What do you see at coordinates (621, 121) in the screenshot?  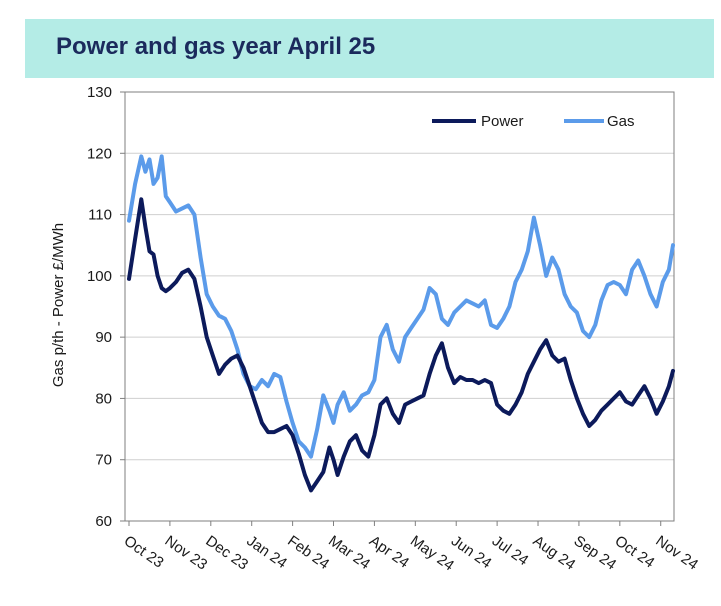 I see `legend-gas-label: Gas` at bounding box center [621, 121].